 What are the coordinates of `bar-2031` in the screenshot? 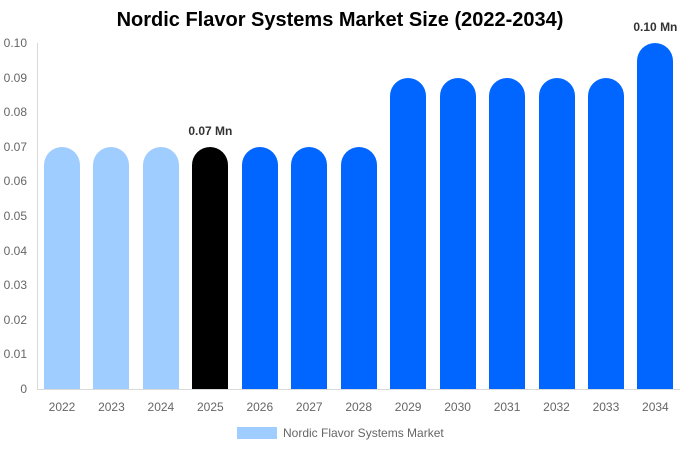 It's located at (507, 233).